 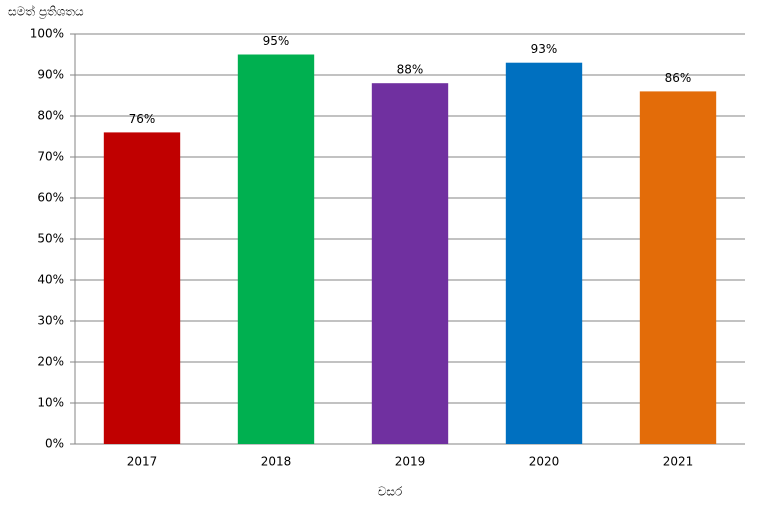 What do you see at coordinates (50, 198) in the screenshot?
I see `y-tick-label: 60%` at bounding box center [50, 198].